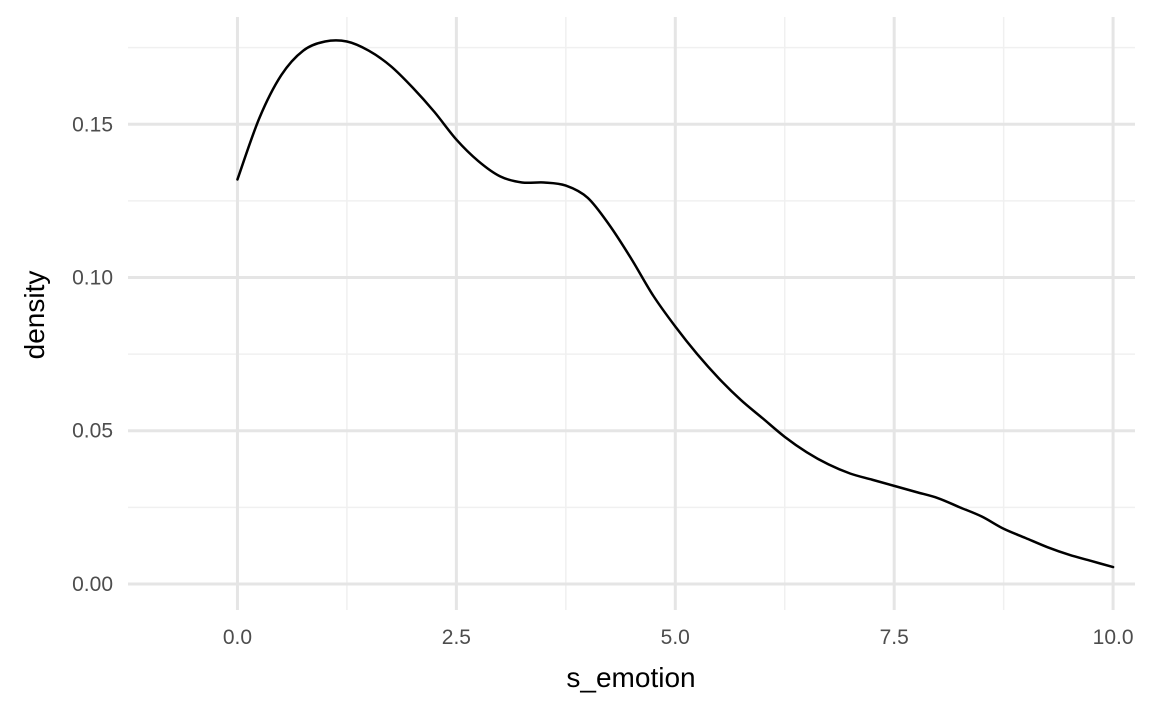  I want to click on x-axis-ticks: 0.0 2.5 5.0 7.5 10.0, so click(678, 637).